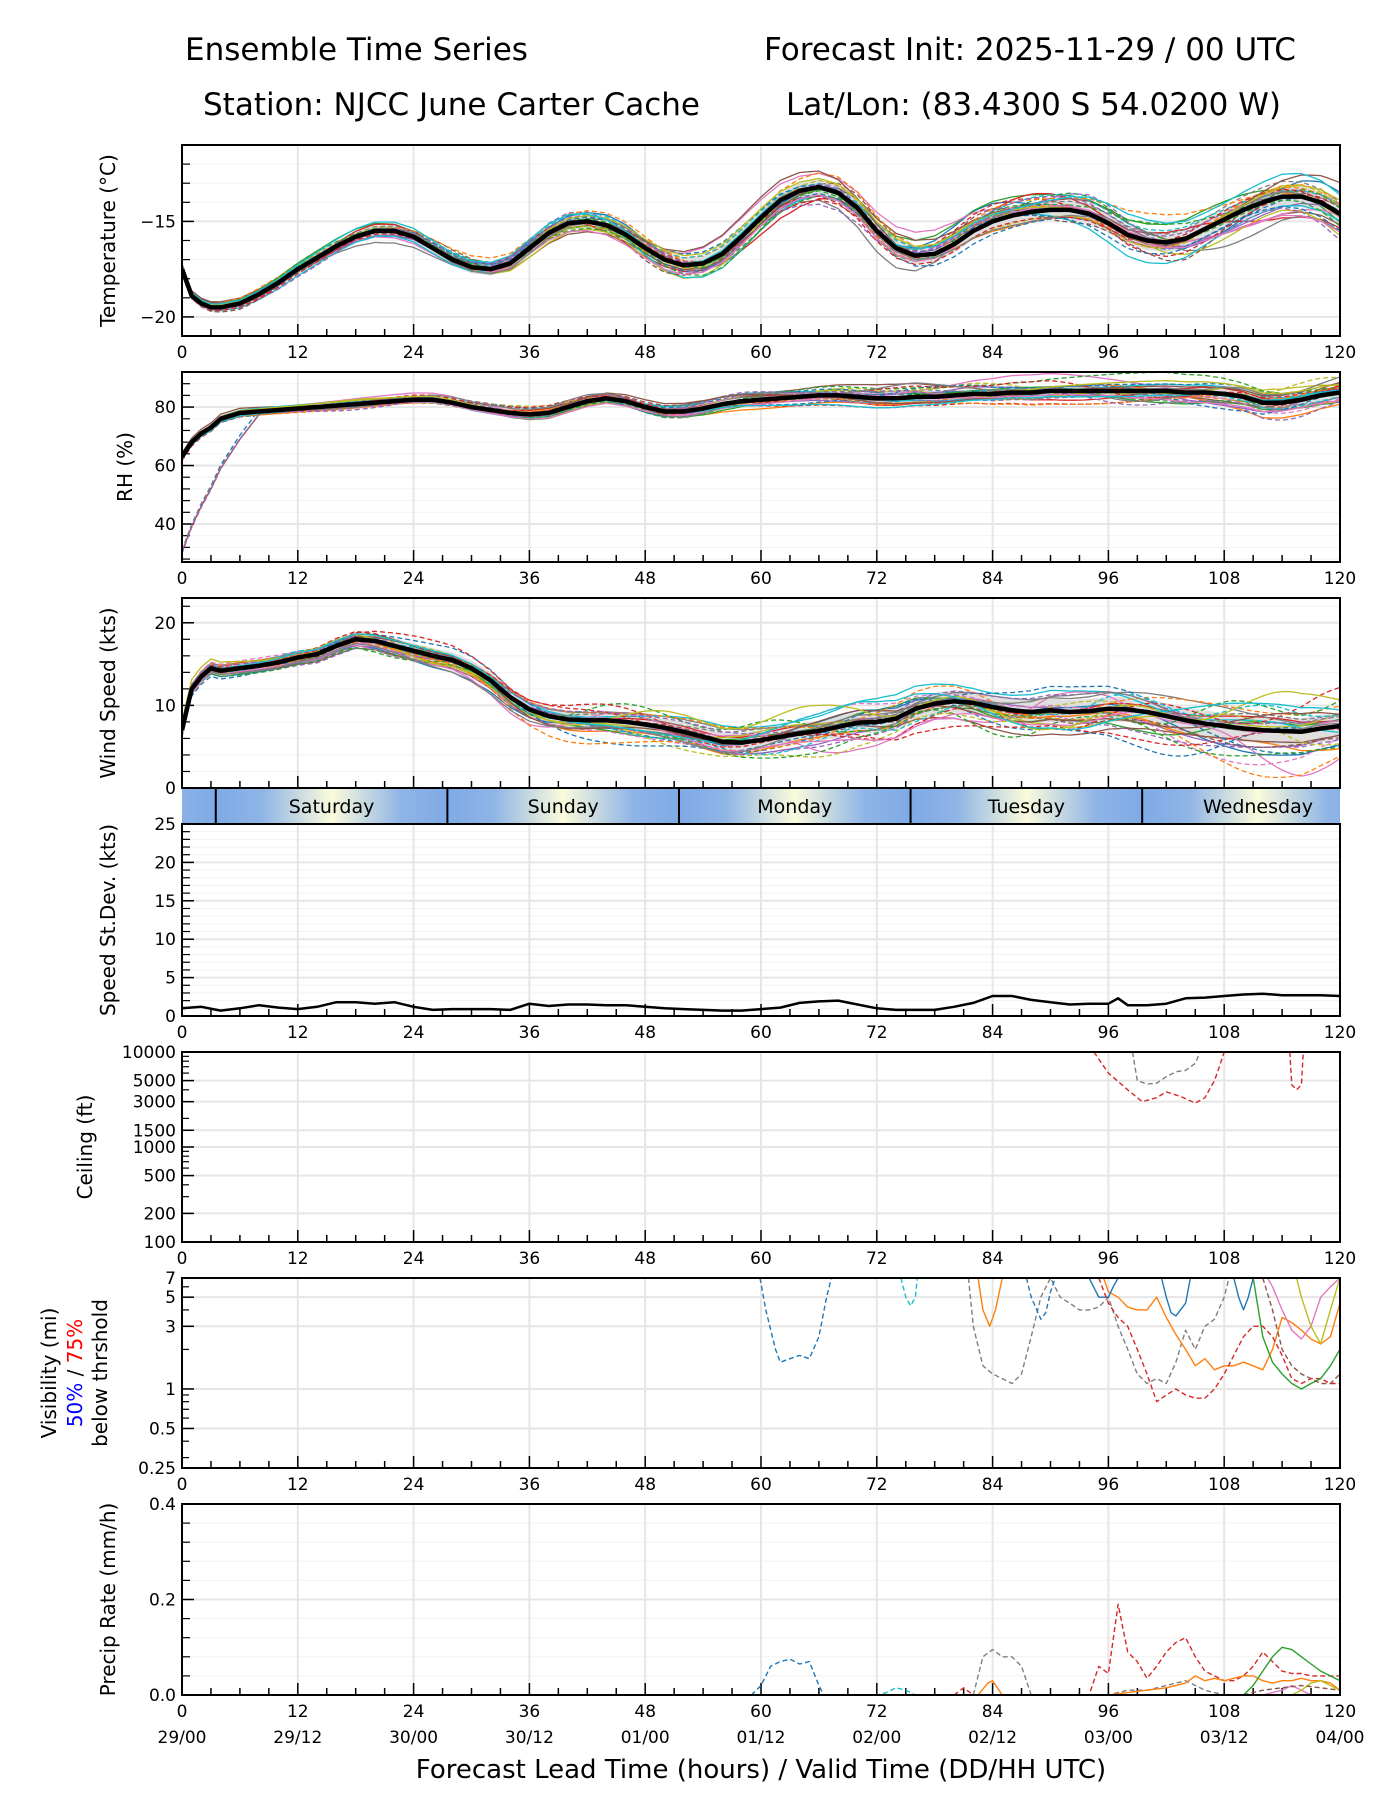  What do you see at coordinates (108, 692) in the screenshot?
I see `y-axis-label: Wind Speed (kts)` at bounding box center [108, 692].